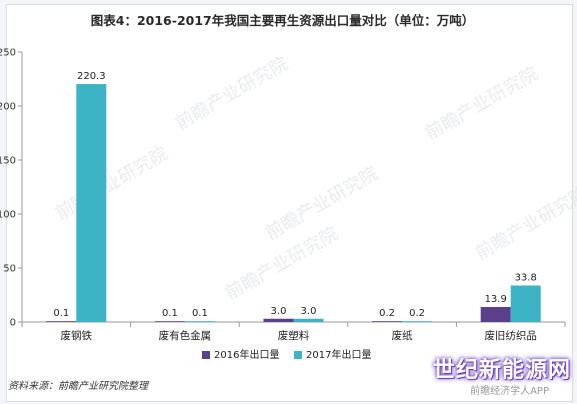 The image size is (577, 404). What do you see at coordinates (8, 107) in the screenshot?
I see `y-tick-label: 200` at bounding box center [8, 107].